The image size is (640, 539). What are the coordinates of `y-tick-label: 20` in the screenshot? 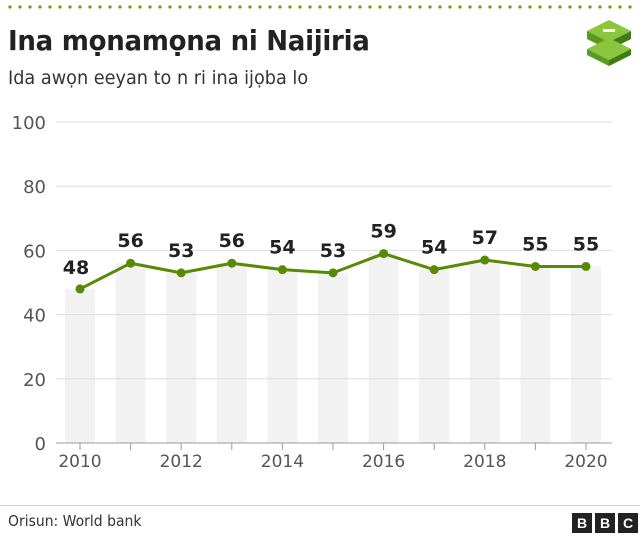 It's located at (34, 380).